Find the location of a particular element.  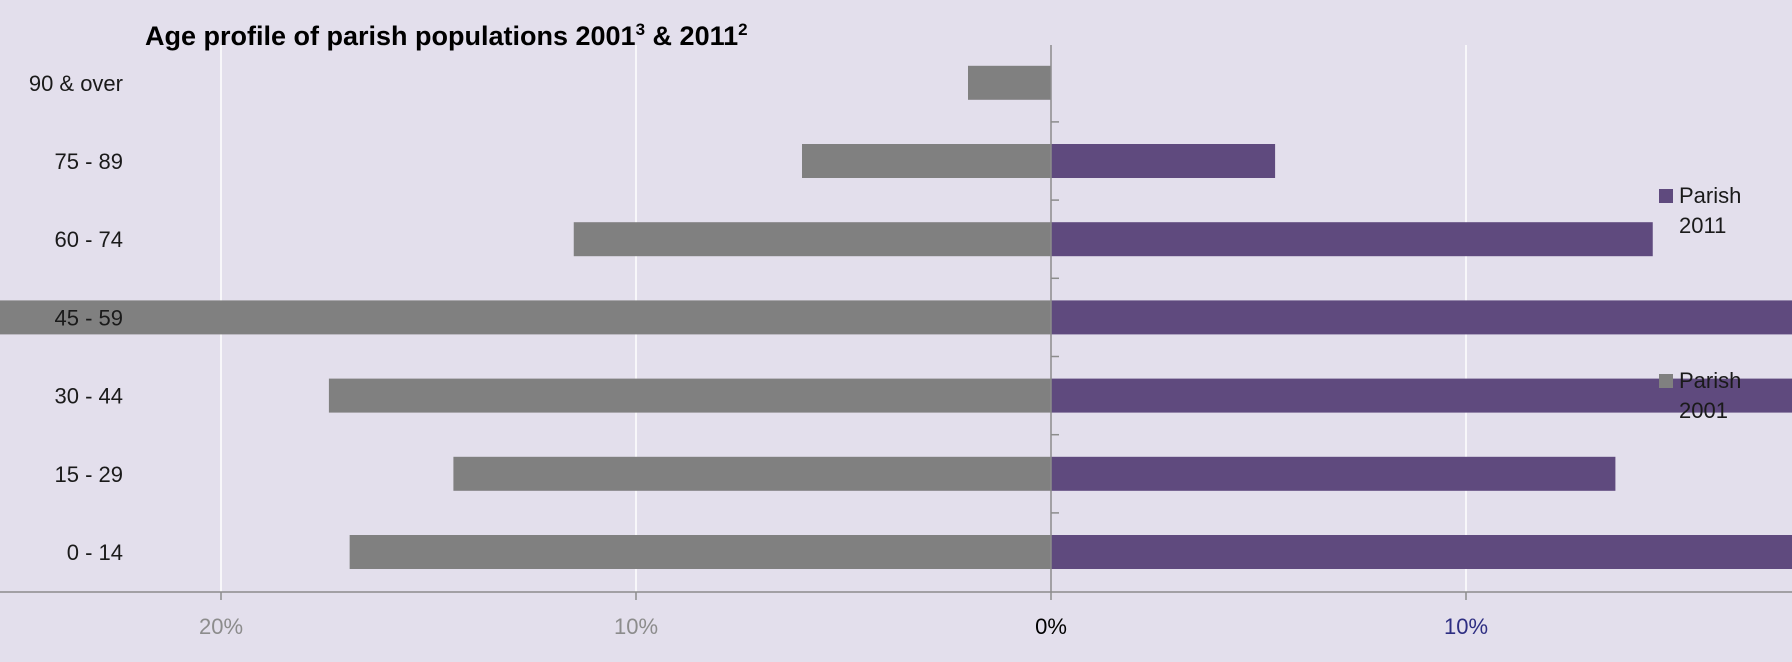

x-tick-label-5: 10% is located at coordinates (1466, 626).